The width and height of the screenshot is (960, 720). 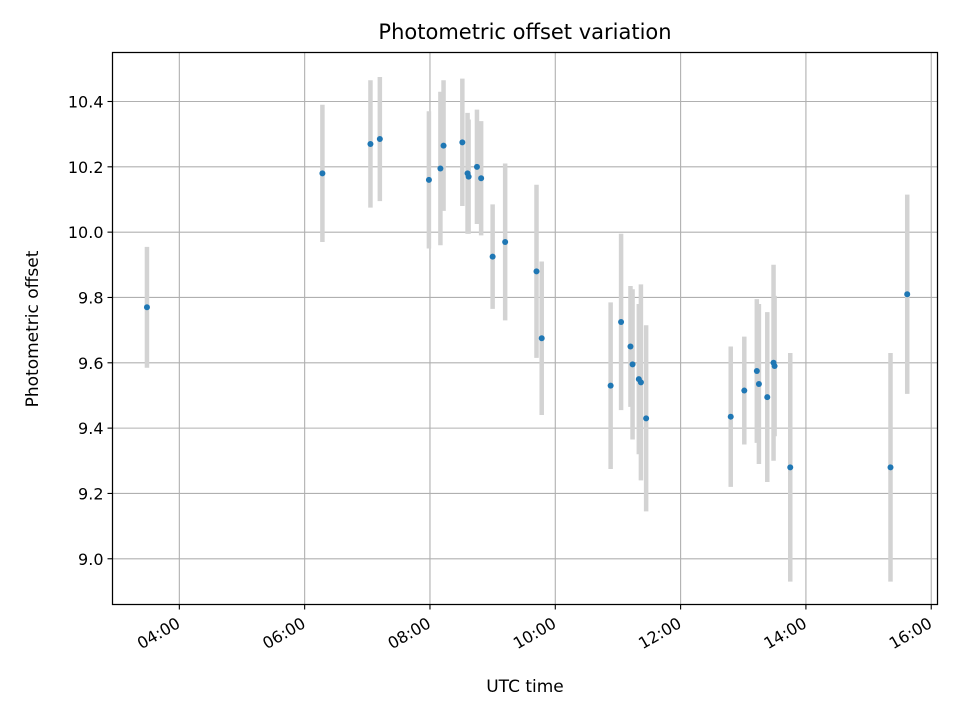 What do you see at coordinates (90, 493) in the screenshot?
I see `y-tick-label: 9.2` at bounding box center [90, 493].